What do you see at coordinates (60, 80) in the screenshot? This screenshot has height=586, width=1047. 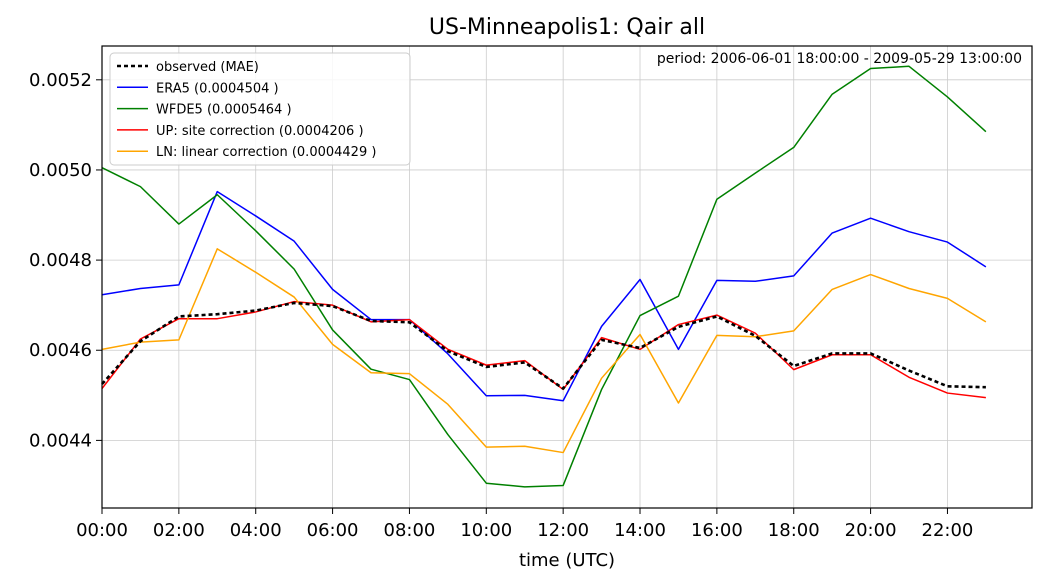 I see `y-tick-label: 0.0052` at bounding box center [60, 80].